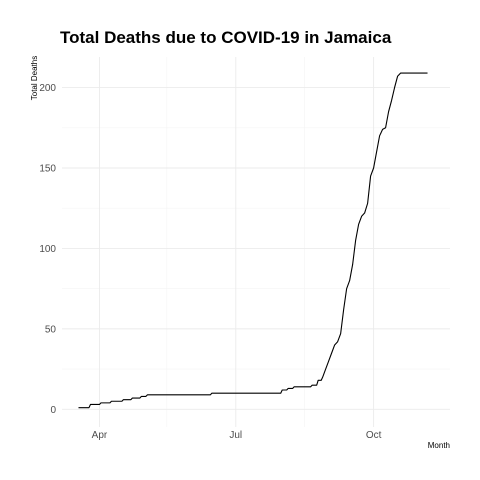  I want to click on x-axis-title: Month, so click(439, 445).